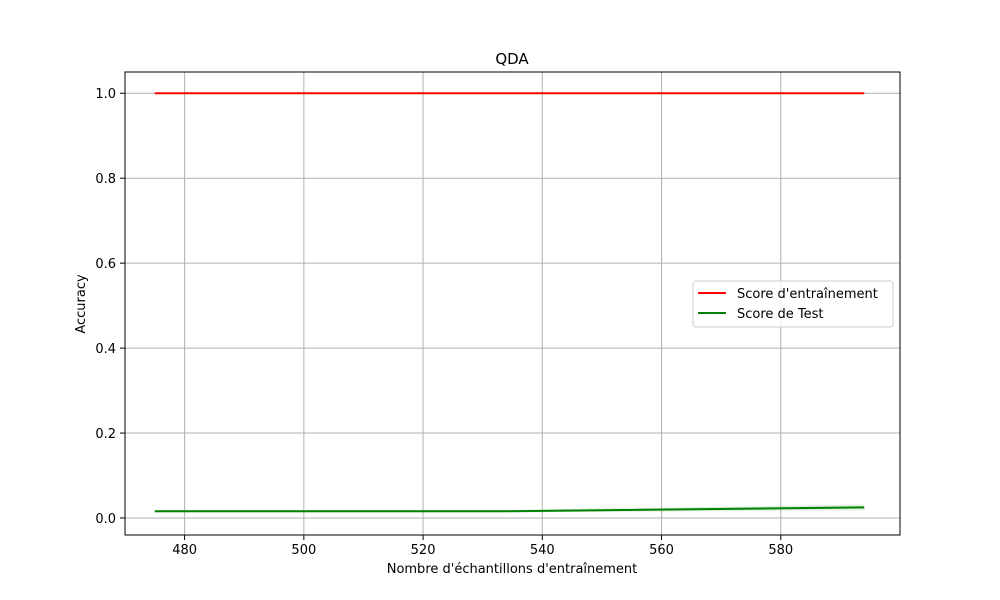  What do you see at coordinates (105, 179) in the screenshot?
I see `y-tick-label: 0.8` at bounding box center [105, 179].